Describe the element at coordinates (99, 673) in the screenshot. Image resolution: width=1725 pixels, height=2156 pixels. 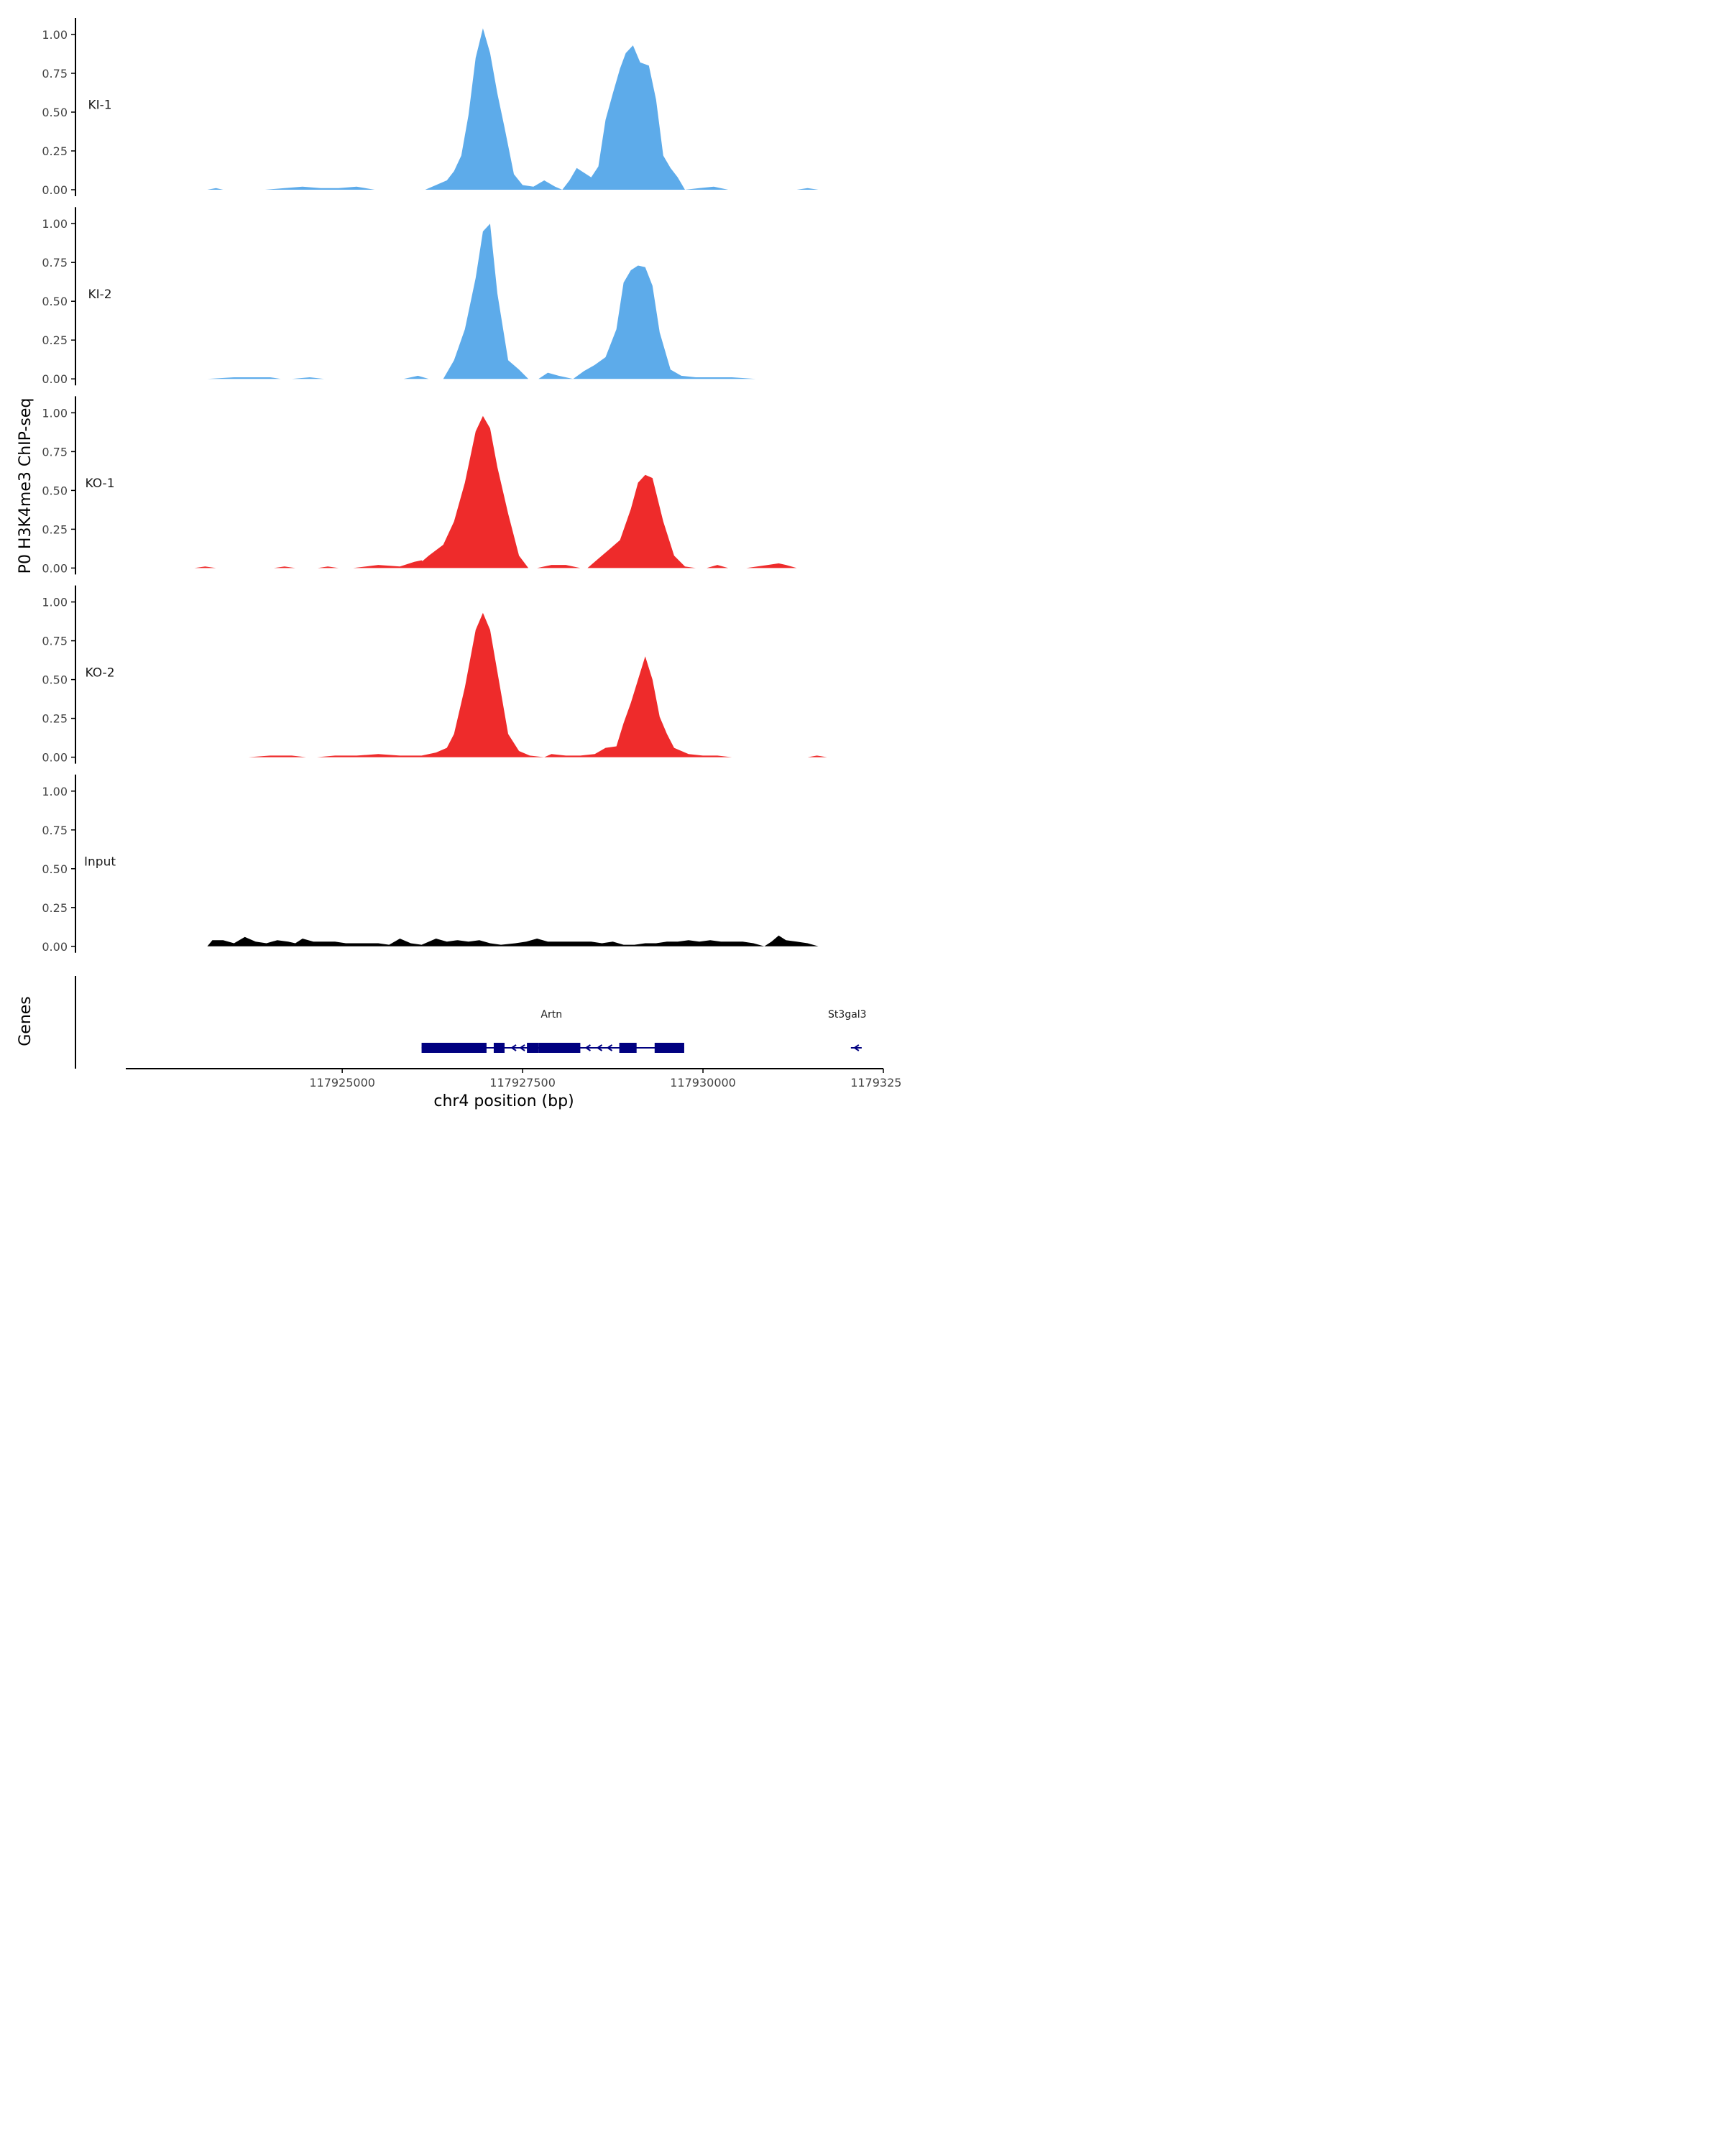
I see `track-label: KO-2` at that location.